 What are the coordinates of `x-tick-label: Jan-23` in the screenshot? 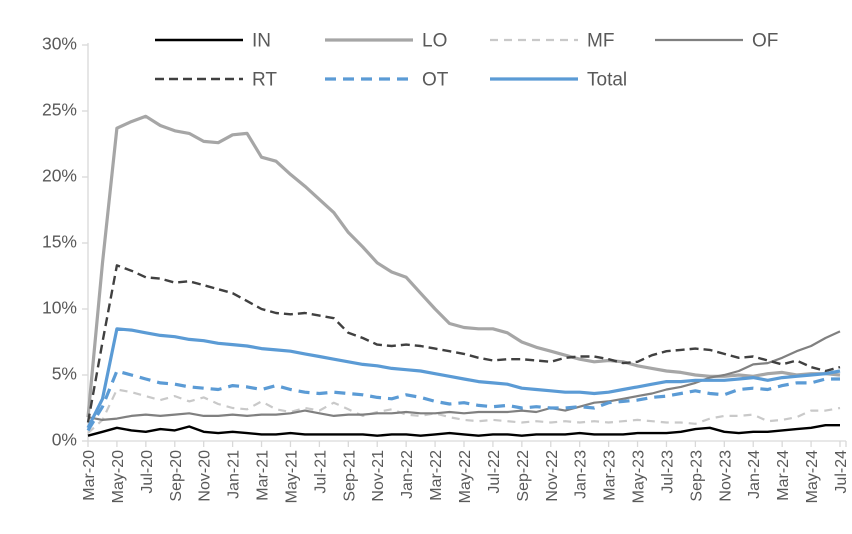 It's located at (581, 474).